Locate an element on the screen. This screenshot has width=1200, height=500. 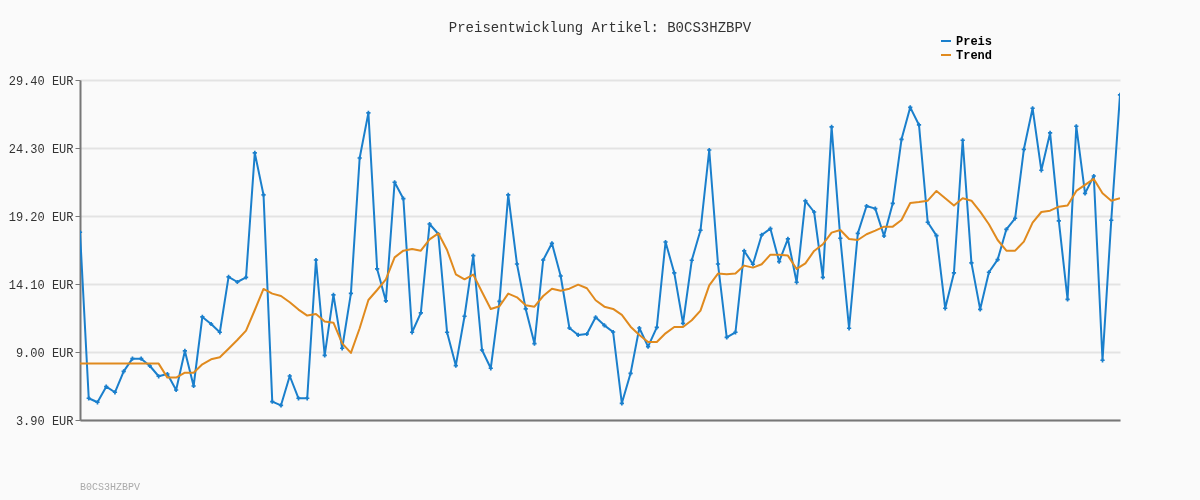
chart-title: Preisentwicklung Artikel: B0CS3HZBPV is located at coordinates (600, 28).